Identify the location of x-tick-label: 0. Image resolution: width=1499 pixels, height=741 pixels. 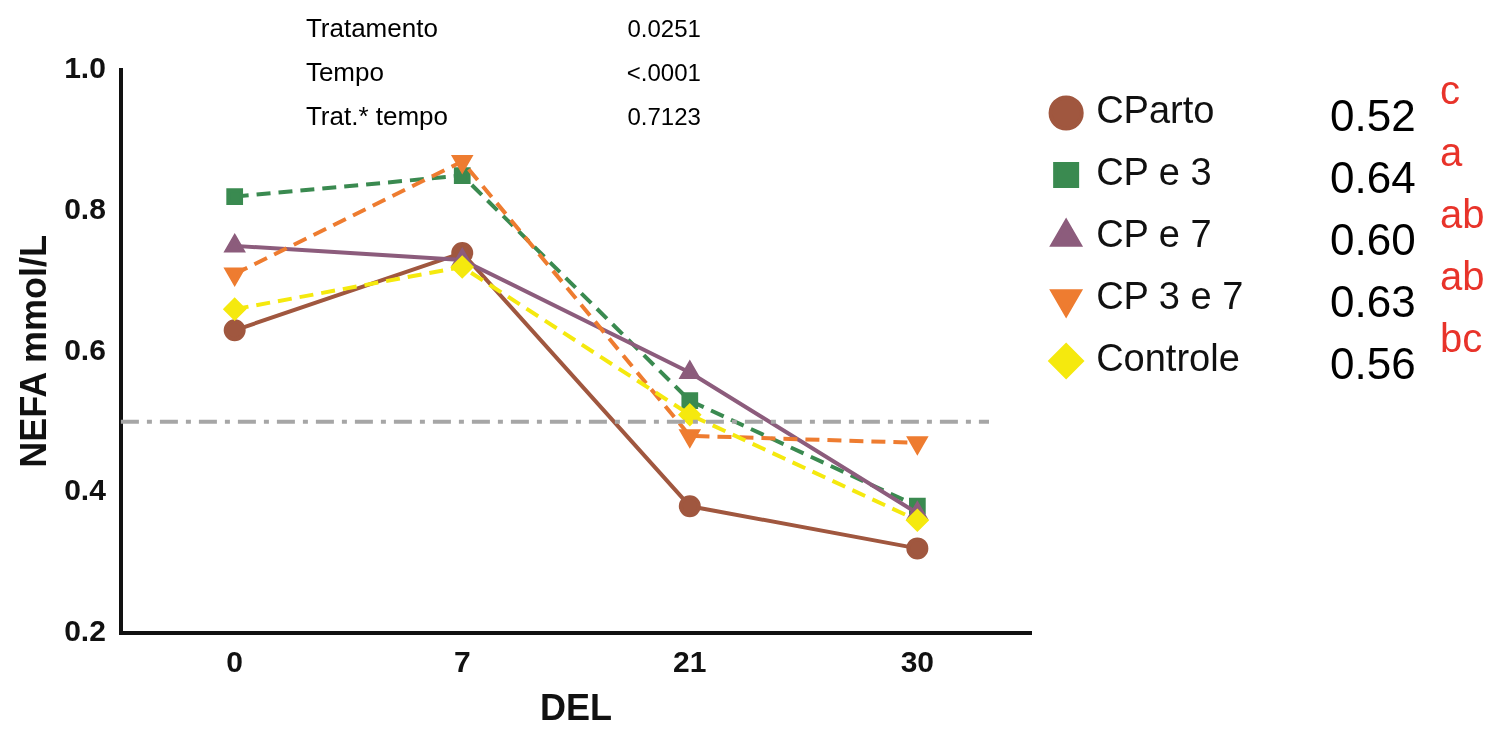
(235, 662).